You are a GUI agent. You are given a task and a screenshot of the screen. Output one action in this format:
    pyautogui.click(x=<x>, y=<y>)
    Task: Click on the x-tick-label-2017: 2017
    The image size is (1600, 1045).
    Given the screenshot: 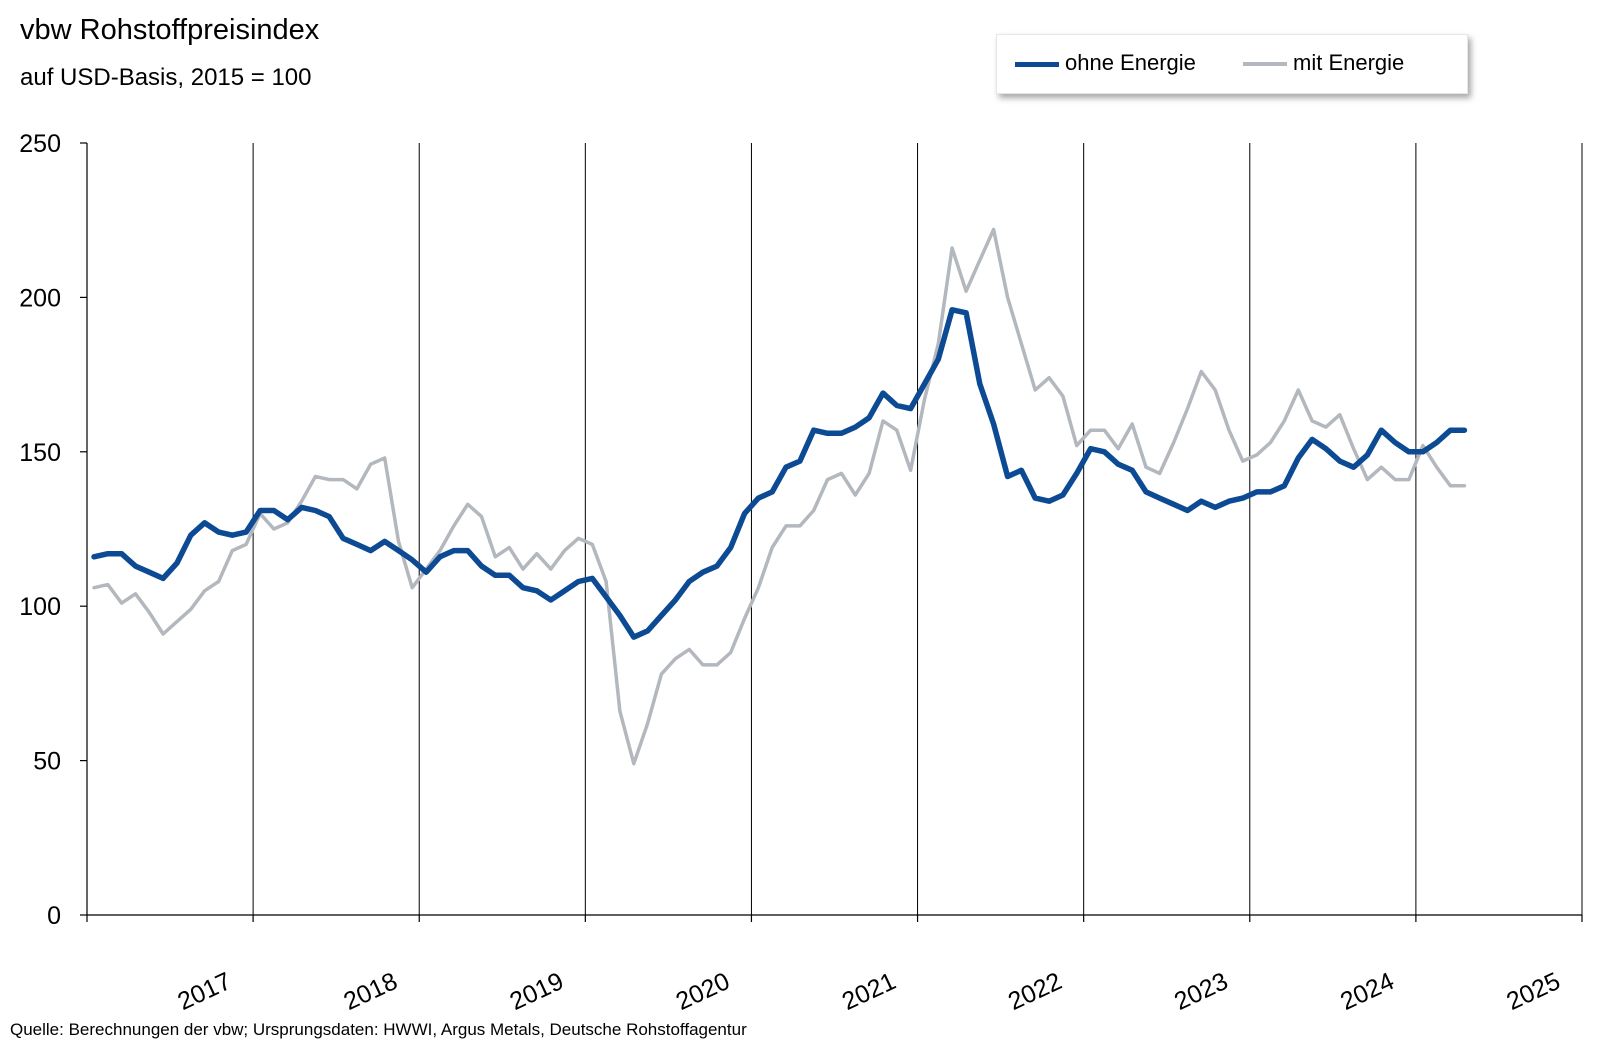 What is the action you would take?
    pyautogui.click(x=204, y=988)
    